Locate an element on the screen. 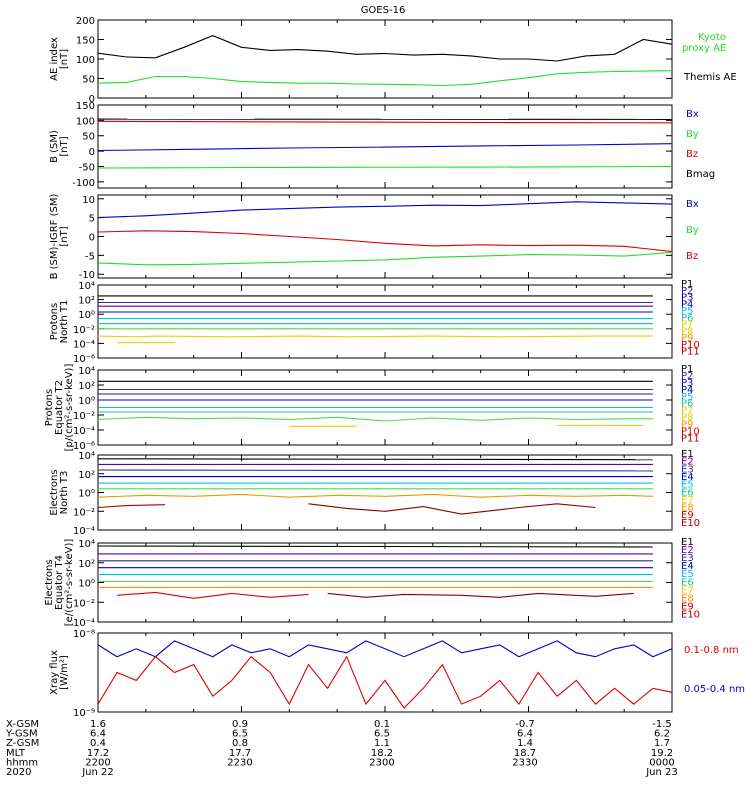  legend-entry: P8 is located at coordinates (687, 331).